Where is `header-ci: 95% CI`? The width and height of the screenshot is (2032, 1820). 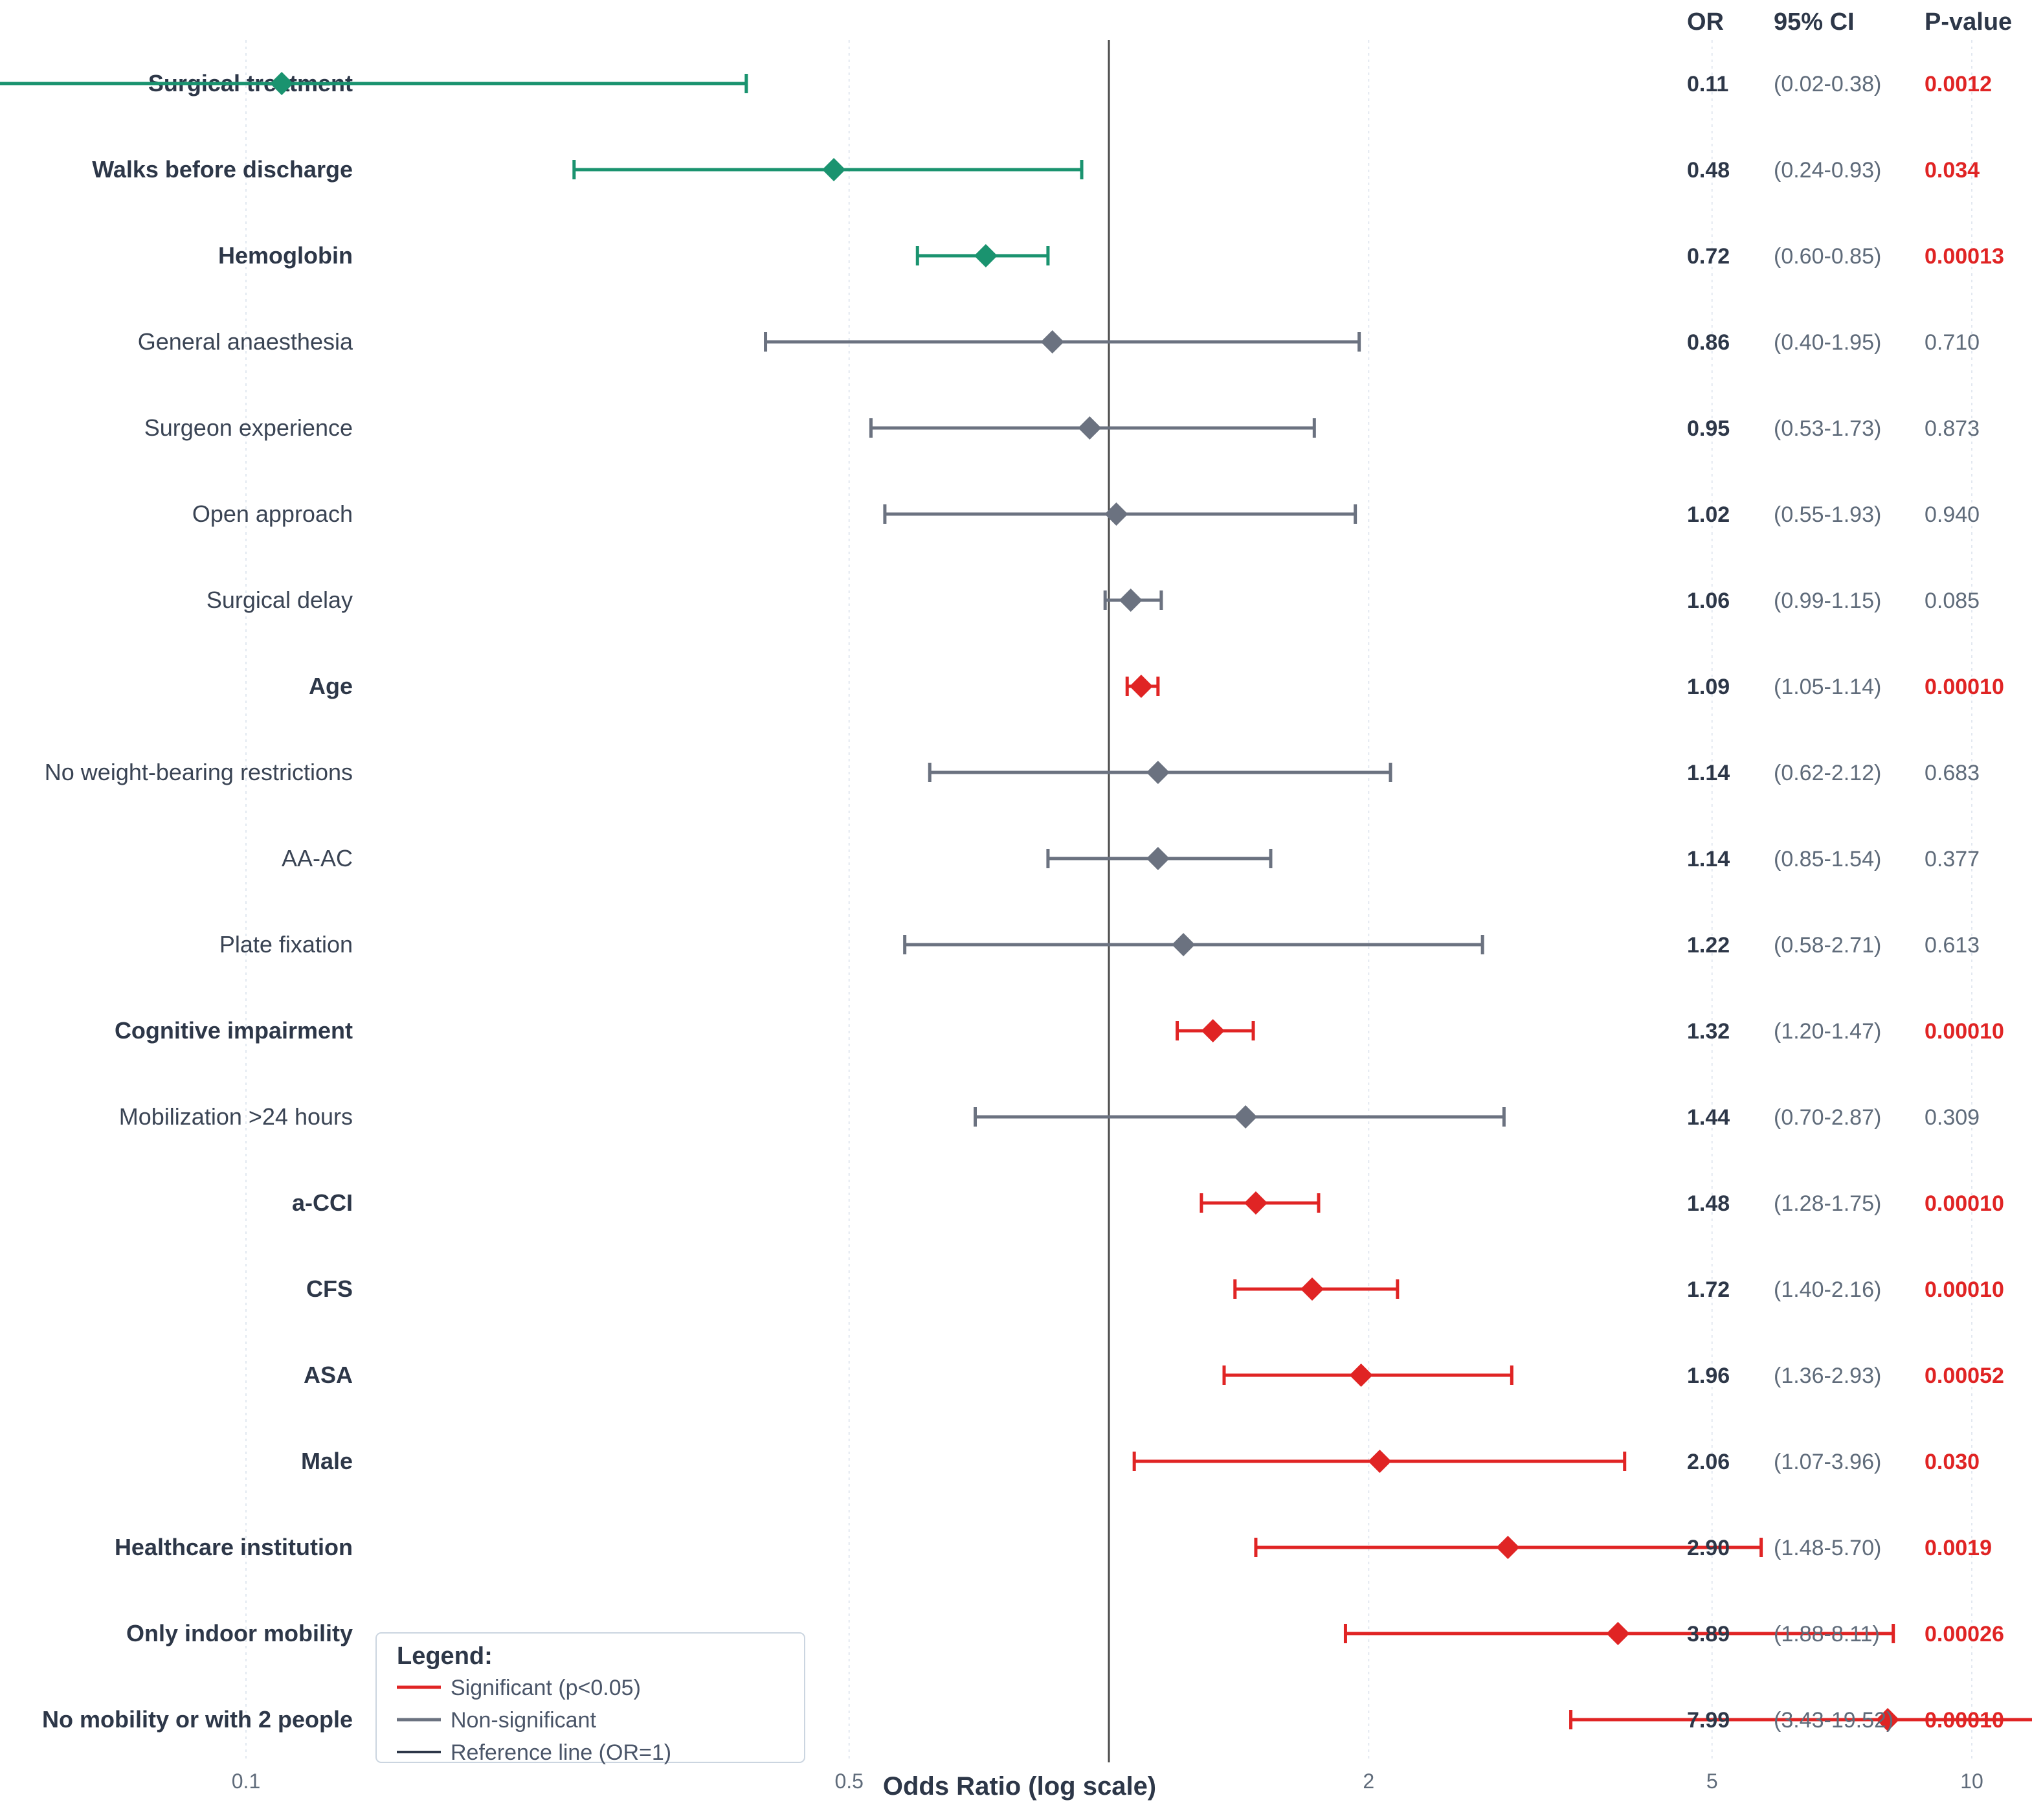 header-ci: 95% CI is located at coordinates (1815, 22).